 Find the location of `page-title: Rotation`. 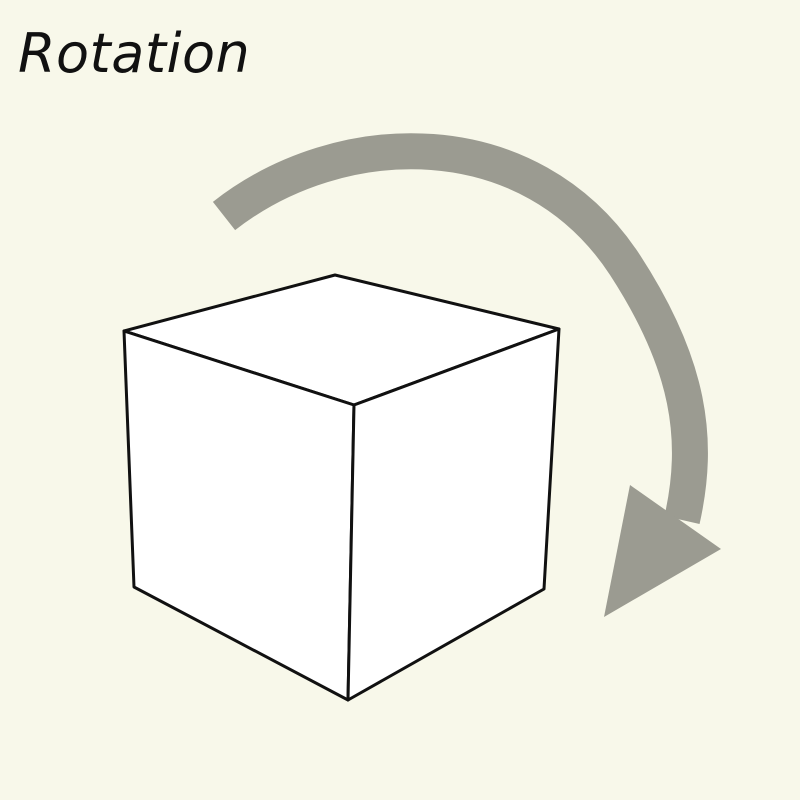

page-title: Rotation is located at coordinates (134, 53).